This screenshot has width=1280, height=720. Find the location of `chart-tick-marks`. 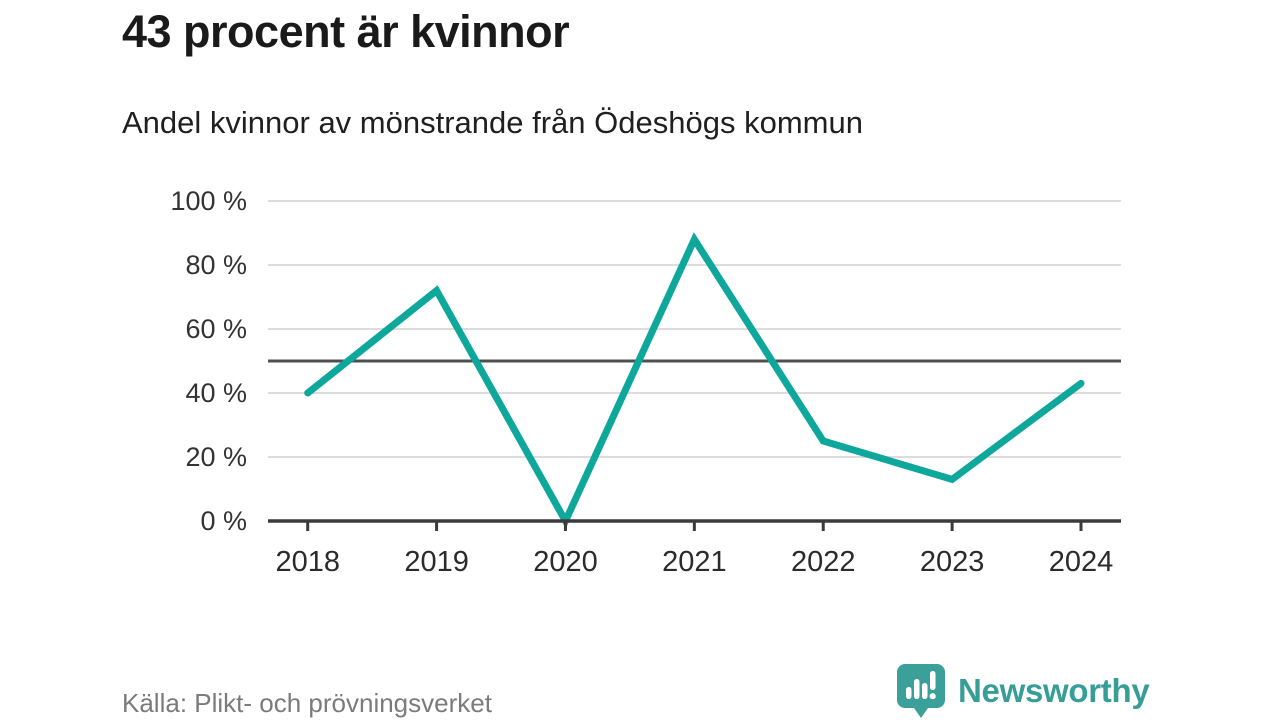

chart-tick-marks is located at coordinates (694, 526).